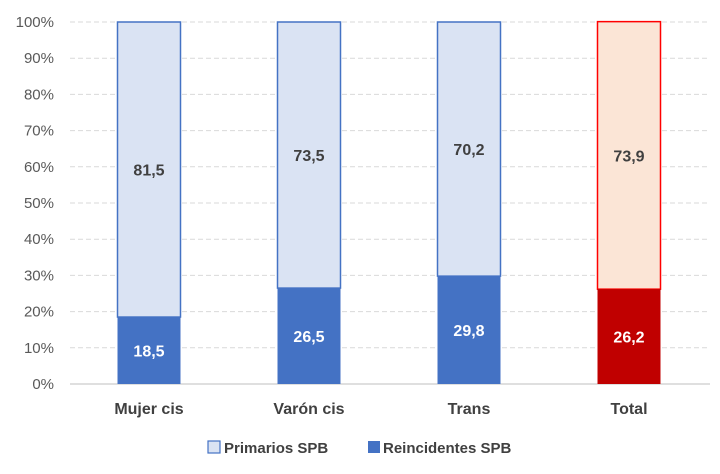  Describe the element at coordinates (148, 409) in the screenshot. I see `x-tick-label: Mujer cis` at that location.